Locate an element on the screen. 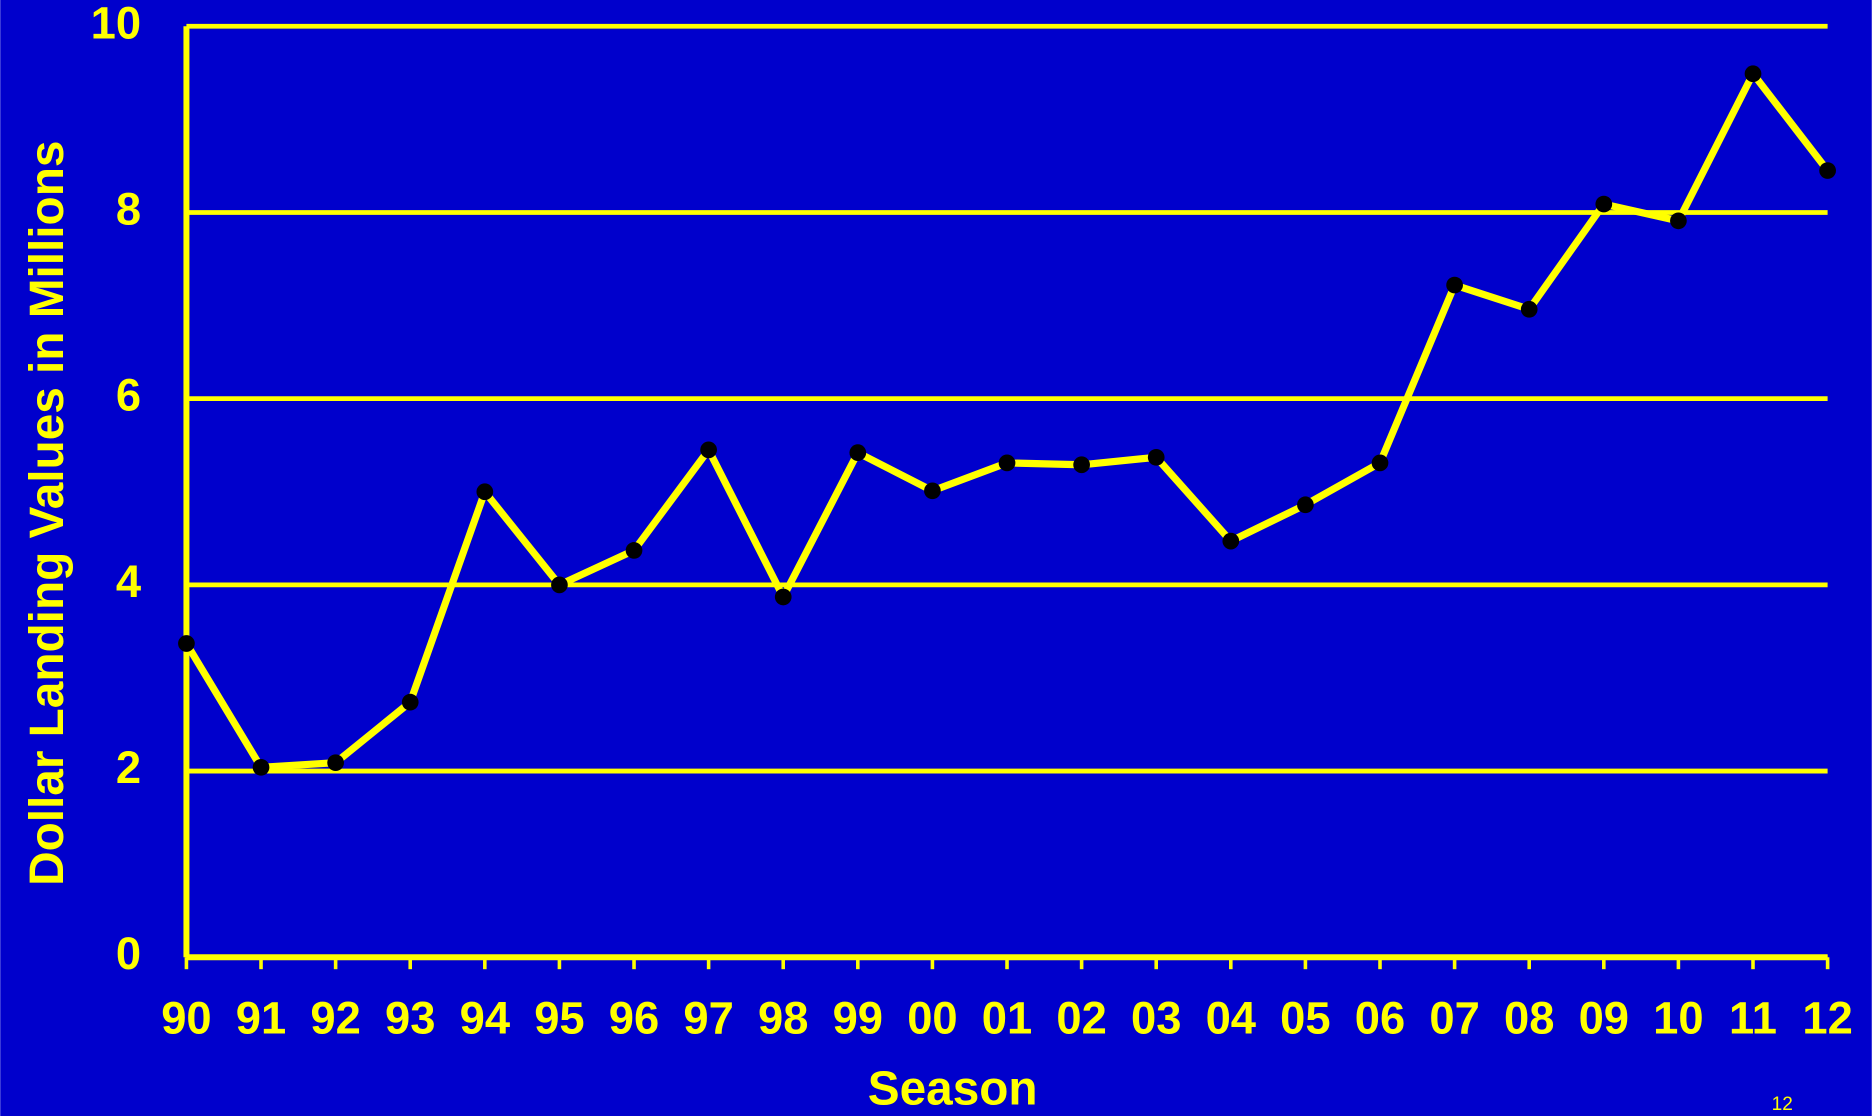 The image size is (1872, 1116). x-tick-label: 92 is located at coordinates (335, 1018).